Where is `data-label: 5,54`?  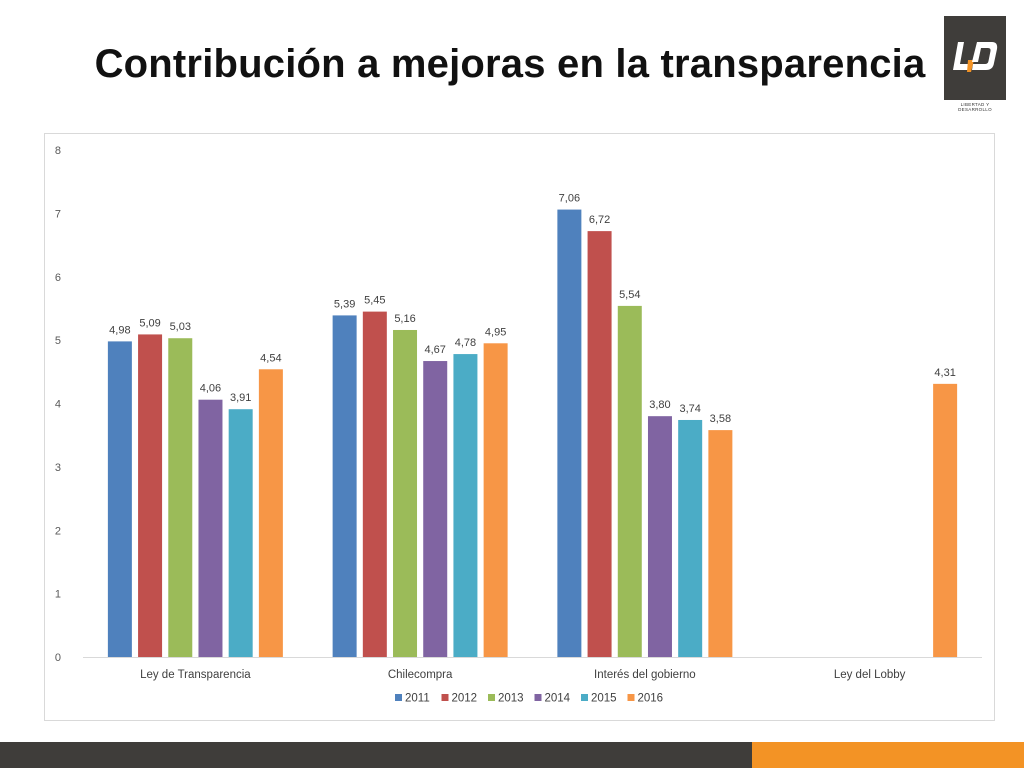 data-label: 5,54 is located at coordinates (629, 295).